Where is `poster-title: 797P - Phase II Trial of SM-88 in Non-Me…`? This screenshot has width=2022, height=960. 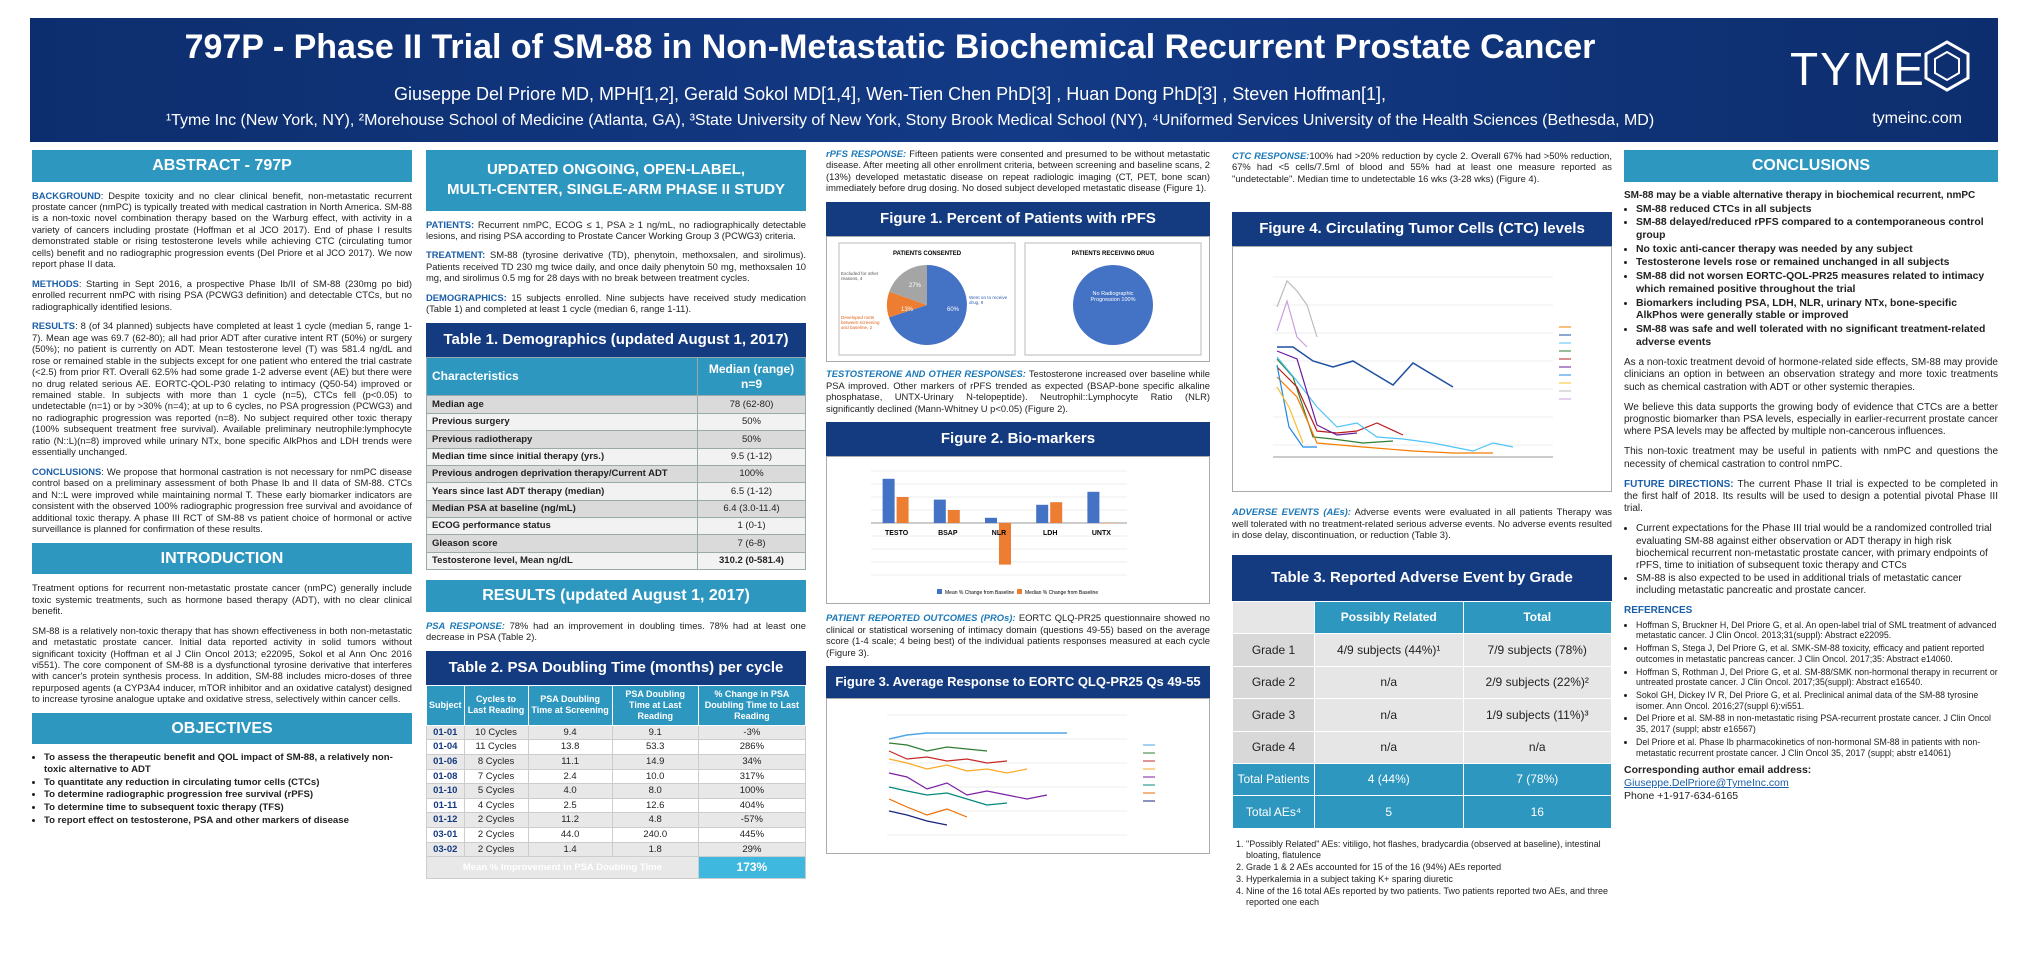
poster-title: 797P - Phase II Trial of SM-88 in Non-Me… is located at coordinates (890, 47).